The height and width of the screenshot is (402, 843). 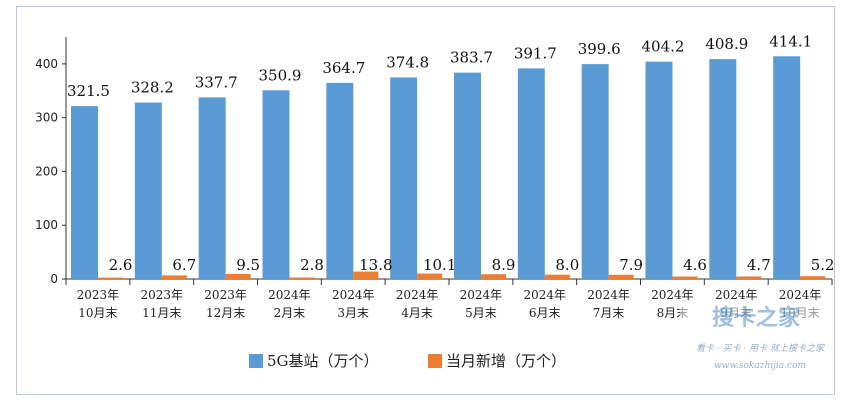 What do you see at coordinates (567, 265) in the screenshot?
I see `data-label-monthly-new: 8.0` at bounding box center [567, 265].